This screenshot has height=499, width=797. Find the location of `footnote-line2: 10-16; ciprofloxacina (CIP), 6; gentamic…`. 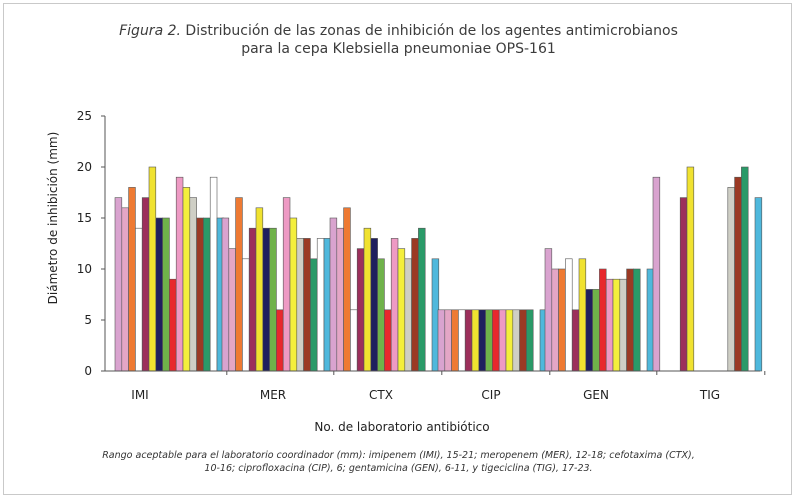

footnote-line2: 10-16; ciprofloxacina (CIP), 6; gentamic… is located at coordinates (398, 468).